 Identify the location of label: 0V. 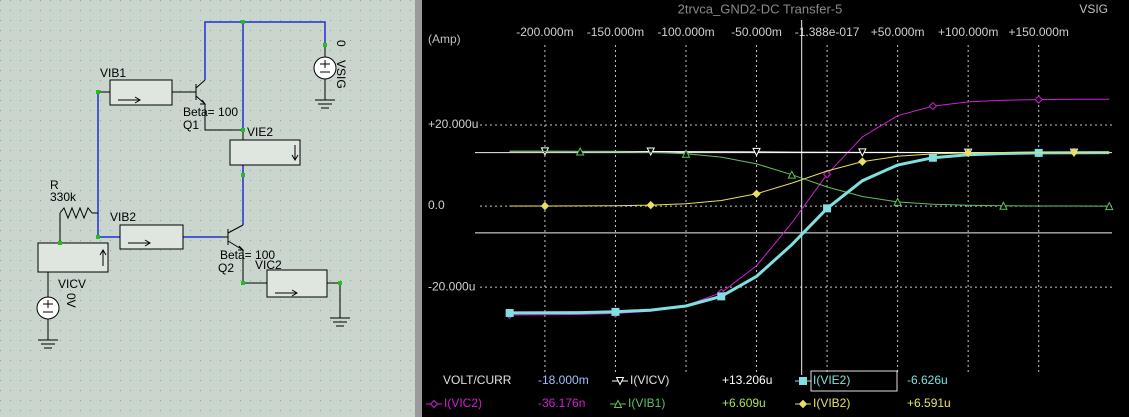
(71, 300).